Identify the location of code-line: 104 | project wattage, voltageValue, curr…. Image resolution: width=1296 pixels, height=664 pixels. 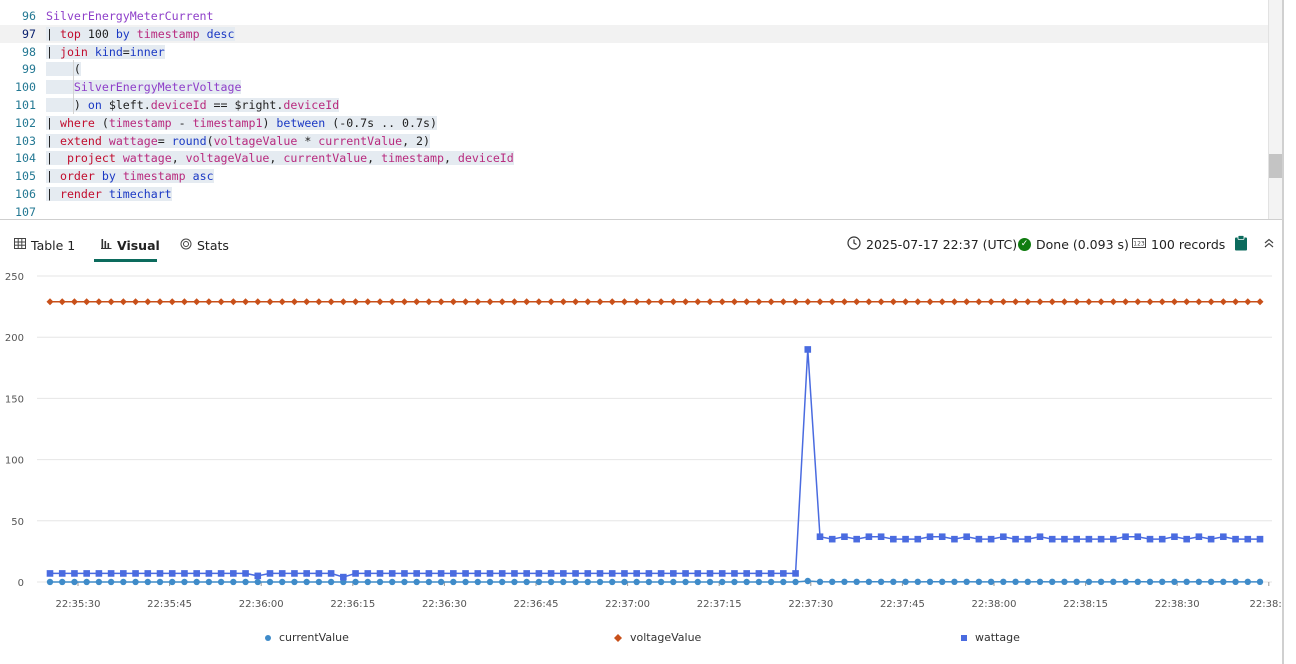
(634, 158).